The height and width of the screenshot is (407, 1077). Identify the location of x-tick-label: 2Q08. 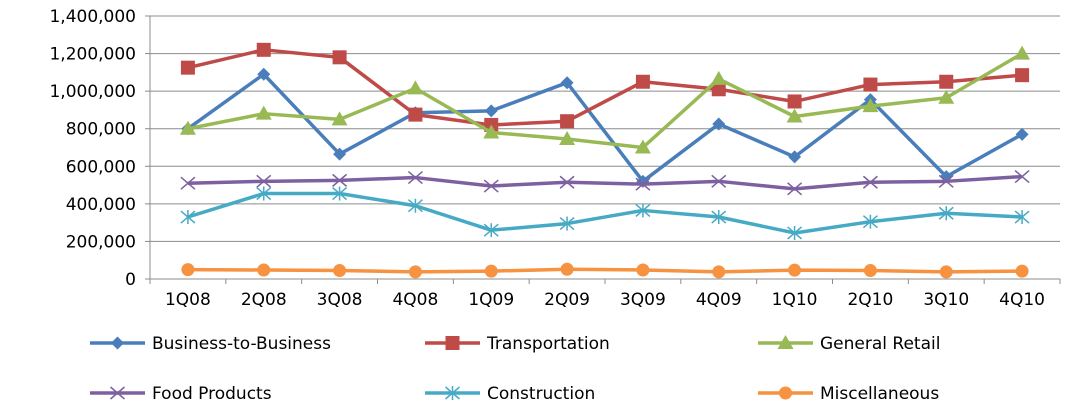
(264, 300).